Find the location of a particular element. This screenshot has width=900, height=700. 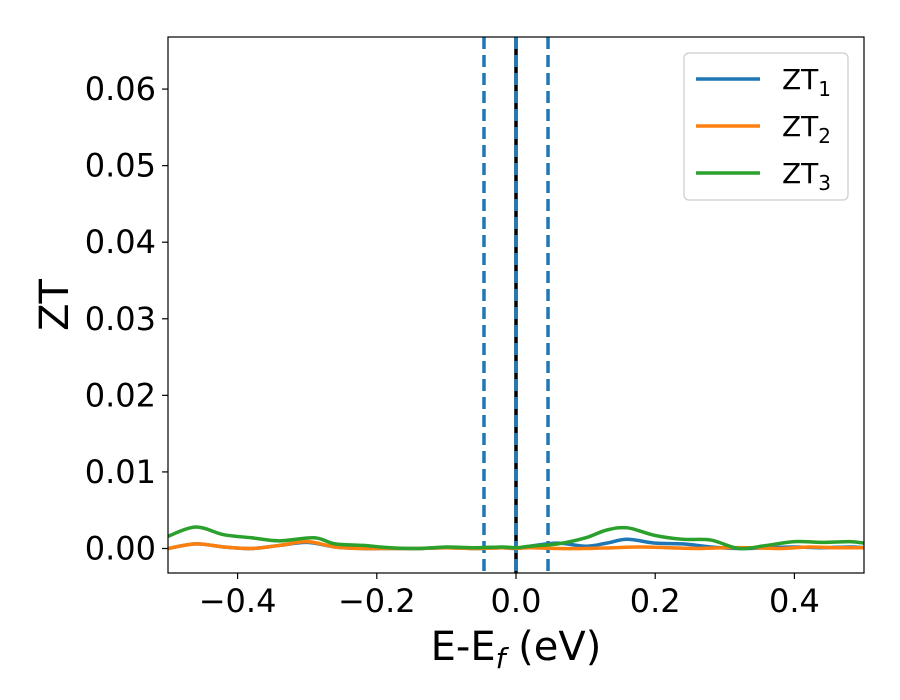

y-tick-label: 0.04 is located at coordinates (120, 242).